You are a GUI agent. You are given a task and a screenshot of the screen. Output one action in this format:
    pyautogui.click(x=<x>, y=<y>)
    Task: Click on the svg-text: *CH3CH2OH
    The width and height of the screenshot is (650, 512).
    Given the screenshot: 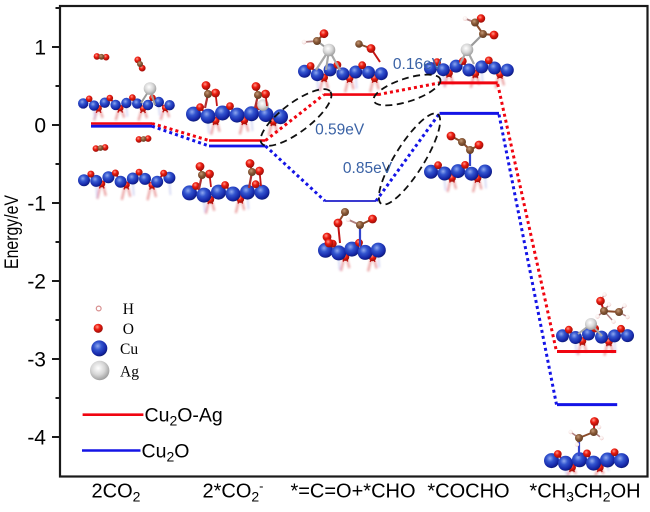 What is the action you would take?
    pyautogui.click(x=584, y=493)
    